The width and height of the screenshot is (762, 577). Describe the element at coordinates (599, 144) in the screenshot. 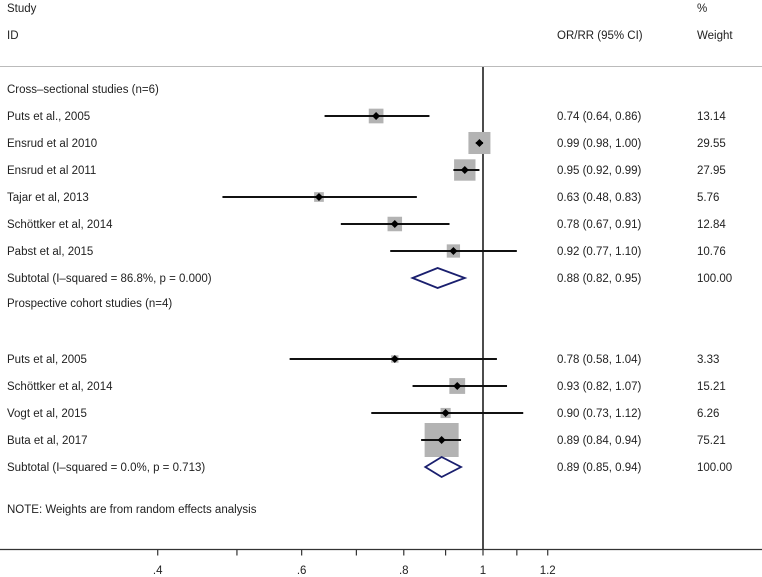

I see `effect-ci: 0.99 (0.98, 1.00)` at that location.